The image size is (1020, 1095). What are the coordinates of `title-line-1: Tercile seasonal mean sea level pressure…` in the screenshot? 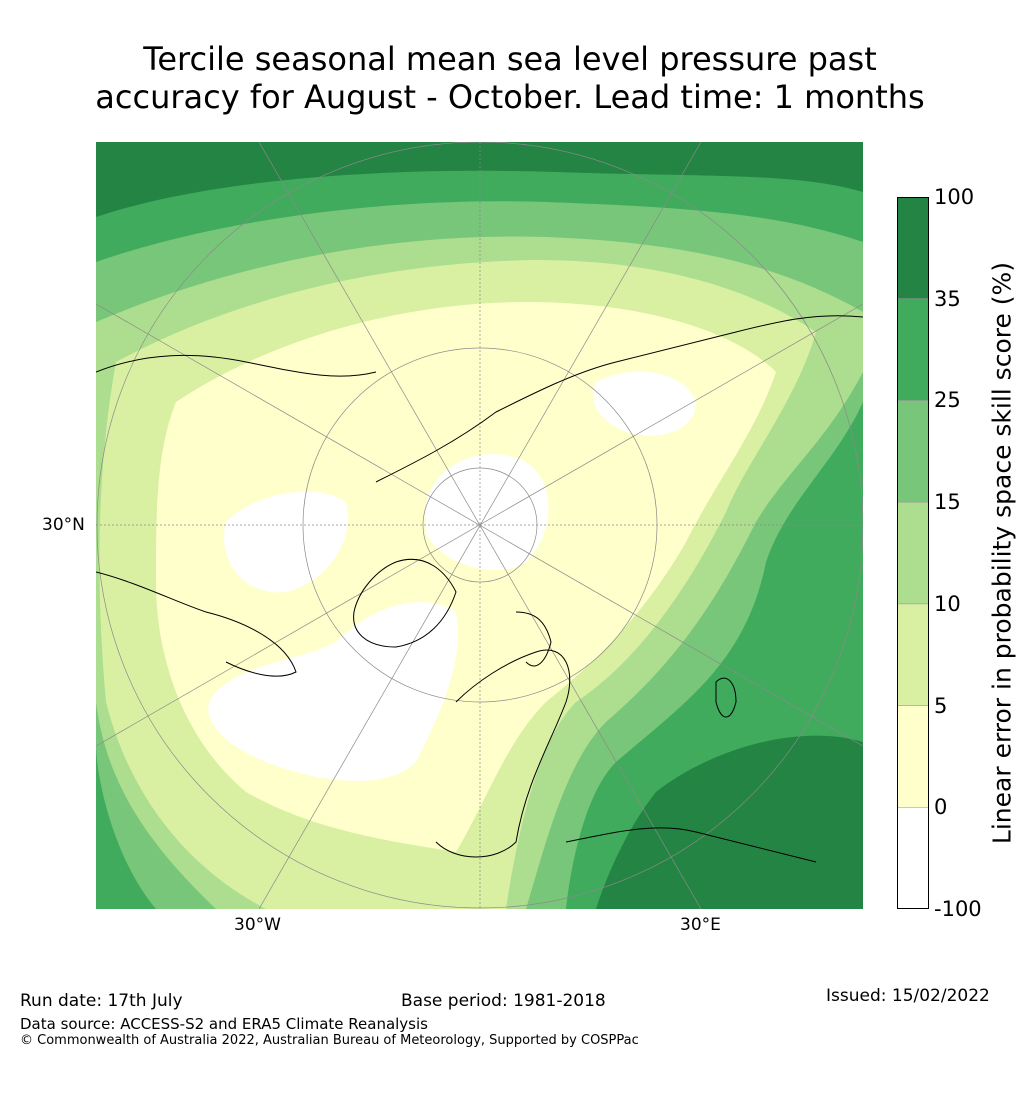 It's located at (510, 59).